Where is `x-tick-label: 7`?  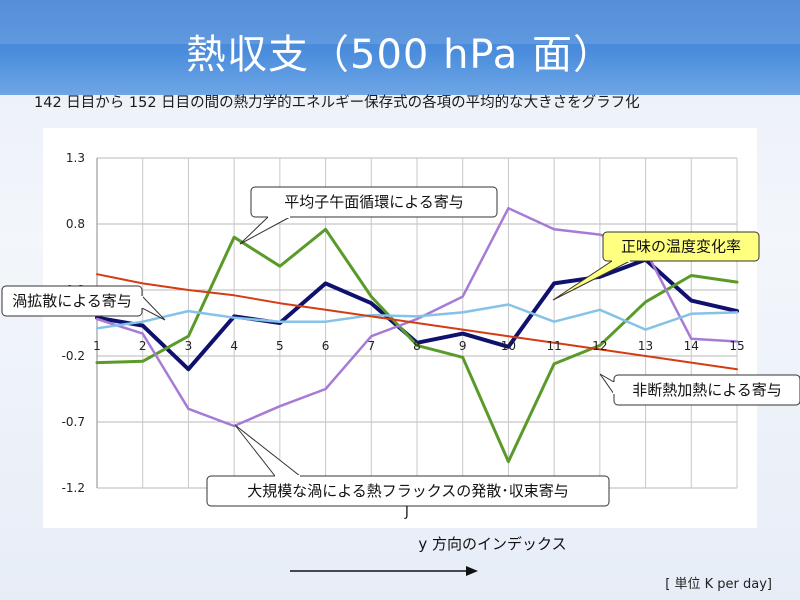
x-tick-label: 7 is located at coordinates (371, 346).